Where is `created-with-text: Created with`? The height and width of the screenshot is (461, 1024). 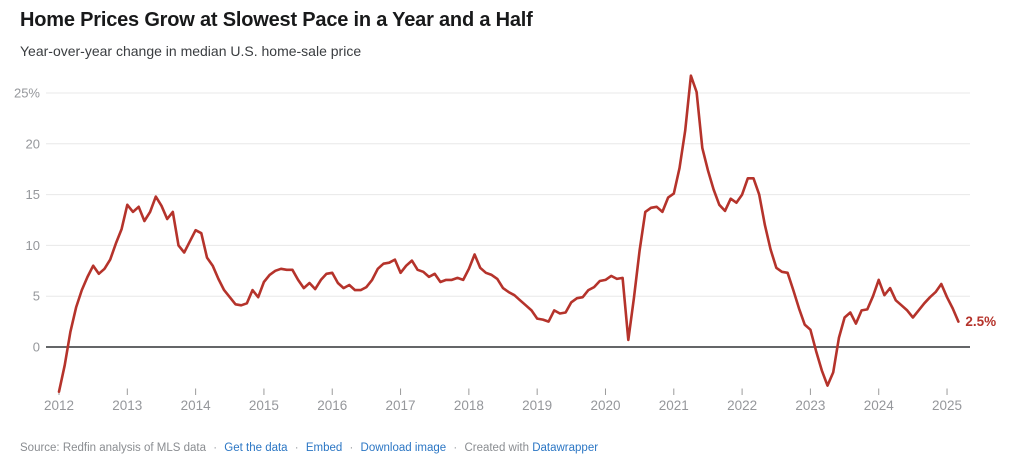
created-with-text: Created with is located at coordinates (496, 448).